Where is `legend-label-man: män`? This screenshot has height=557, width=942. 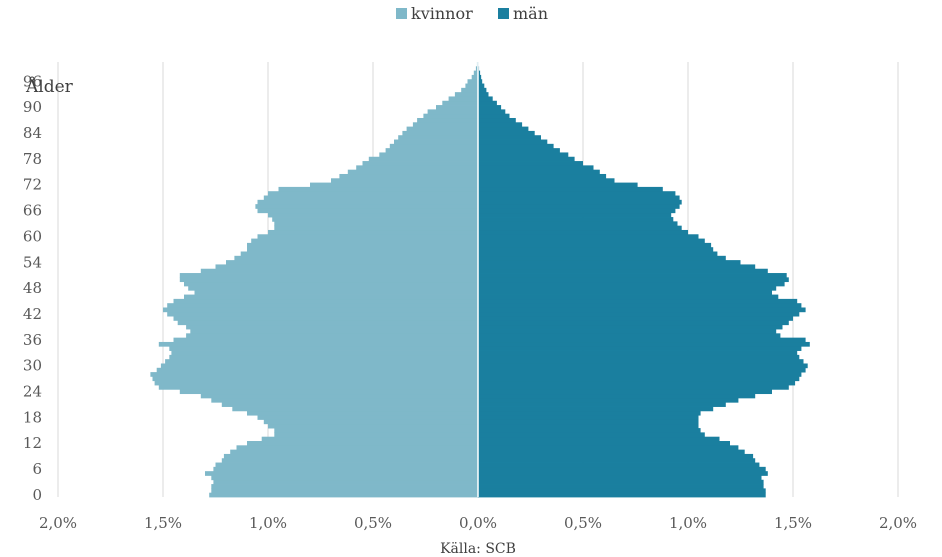
legend-label-man: män is located at coordinates (530, 13).